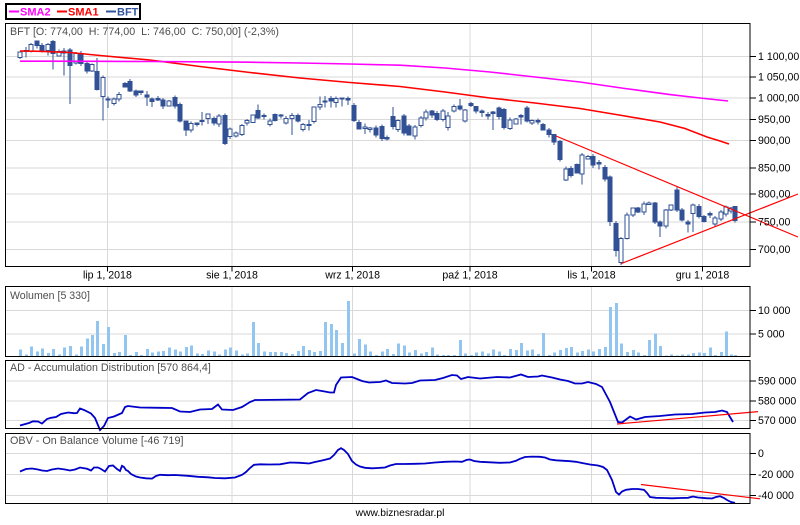  What do you see at coordinates (352, 276) in the screenshot?
I see `svg-text: wrz 1, 2018` at bounding box center [352, 276].